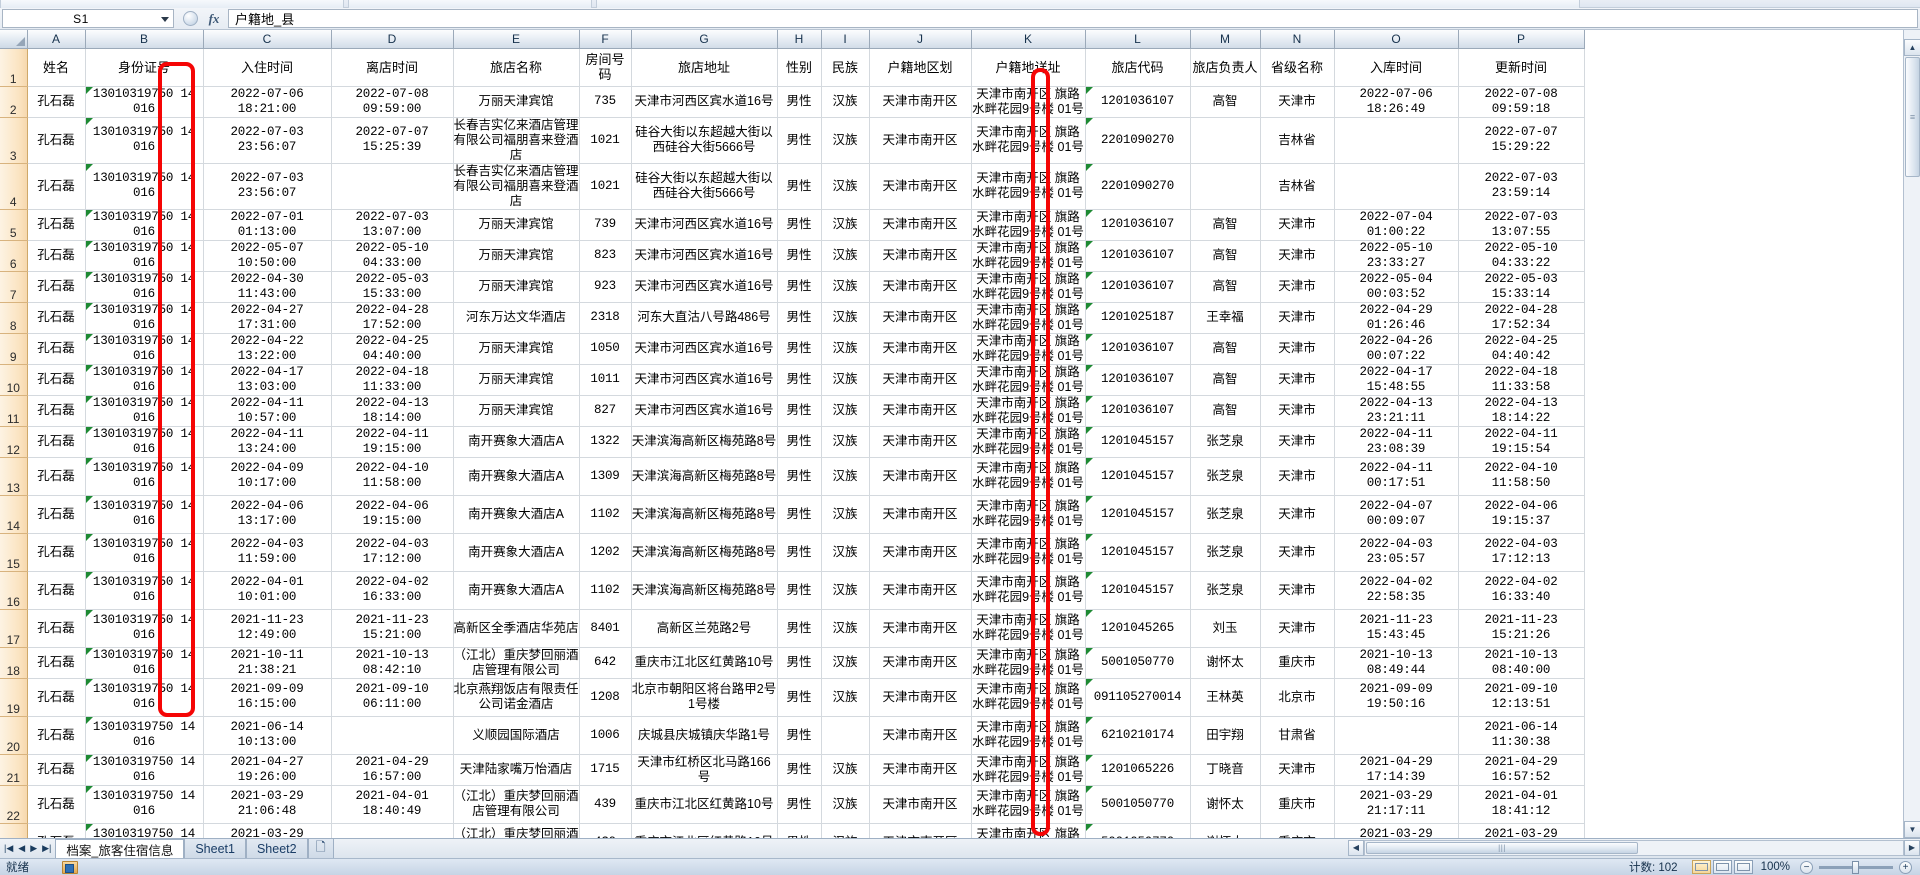 The image size is (1920, 875). What do you see at coordinates (56, 697) in the screenshot?
I see `cell-A19: 孔石磊` at bounding box center [56, 697].